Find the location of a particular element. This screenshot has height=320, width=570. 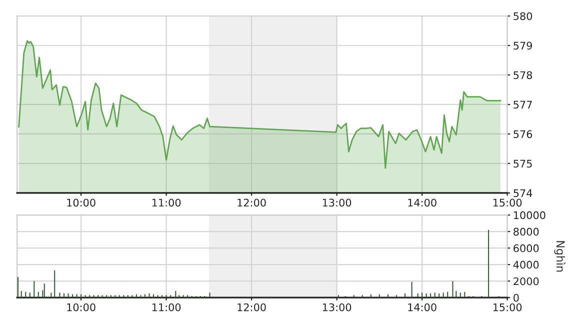

y-tick-label: 6000 is located at coordinates (526, 248).